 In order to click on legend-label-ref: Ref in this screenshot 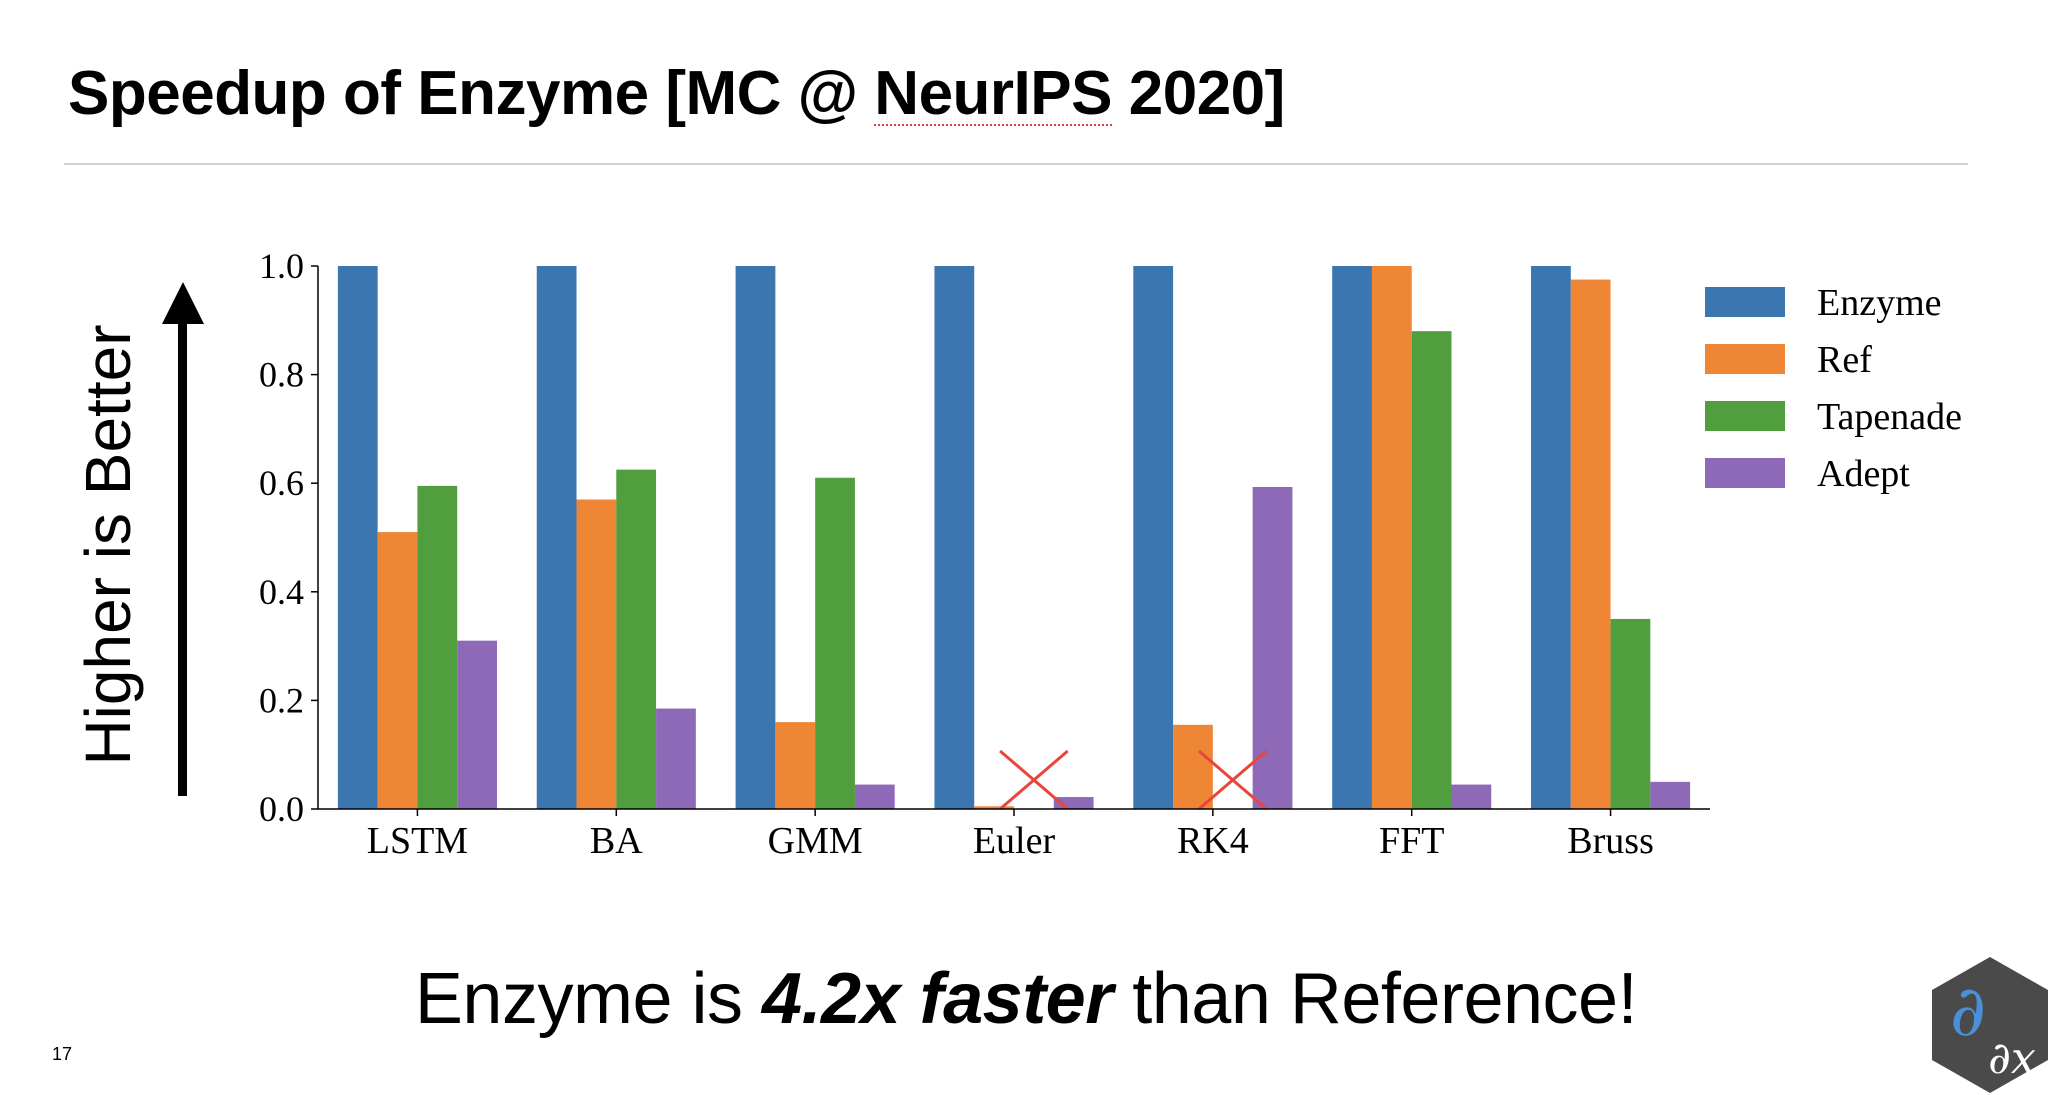, I will do `click(1844, 360)`.